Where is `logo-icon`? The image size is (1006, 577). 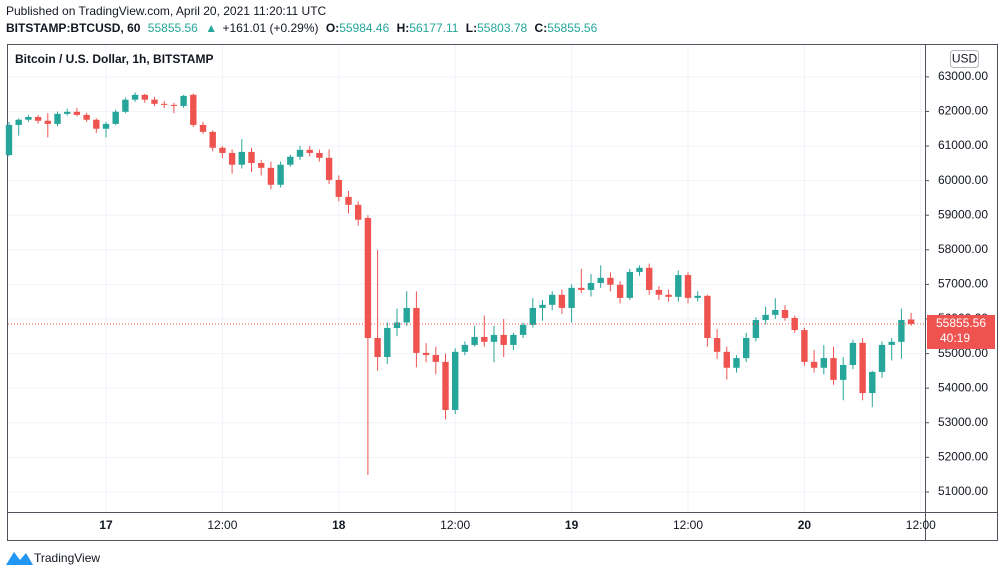
logo-icon is located at coordinates (19, 558).